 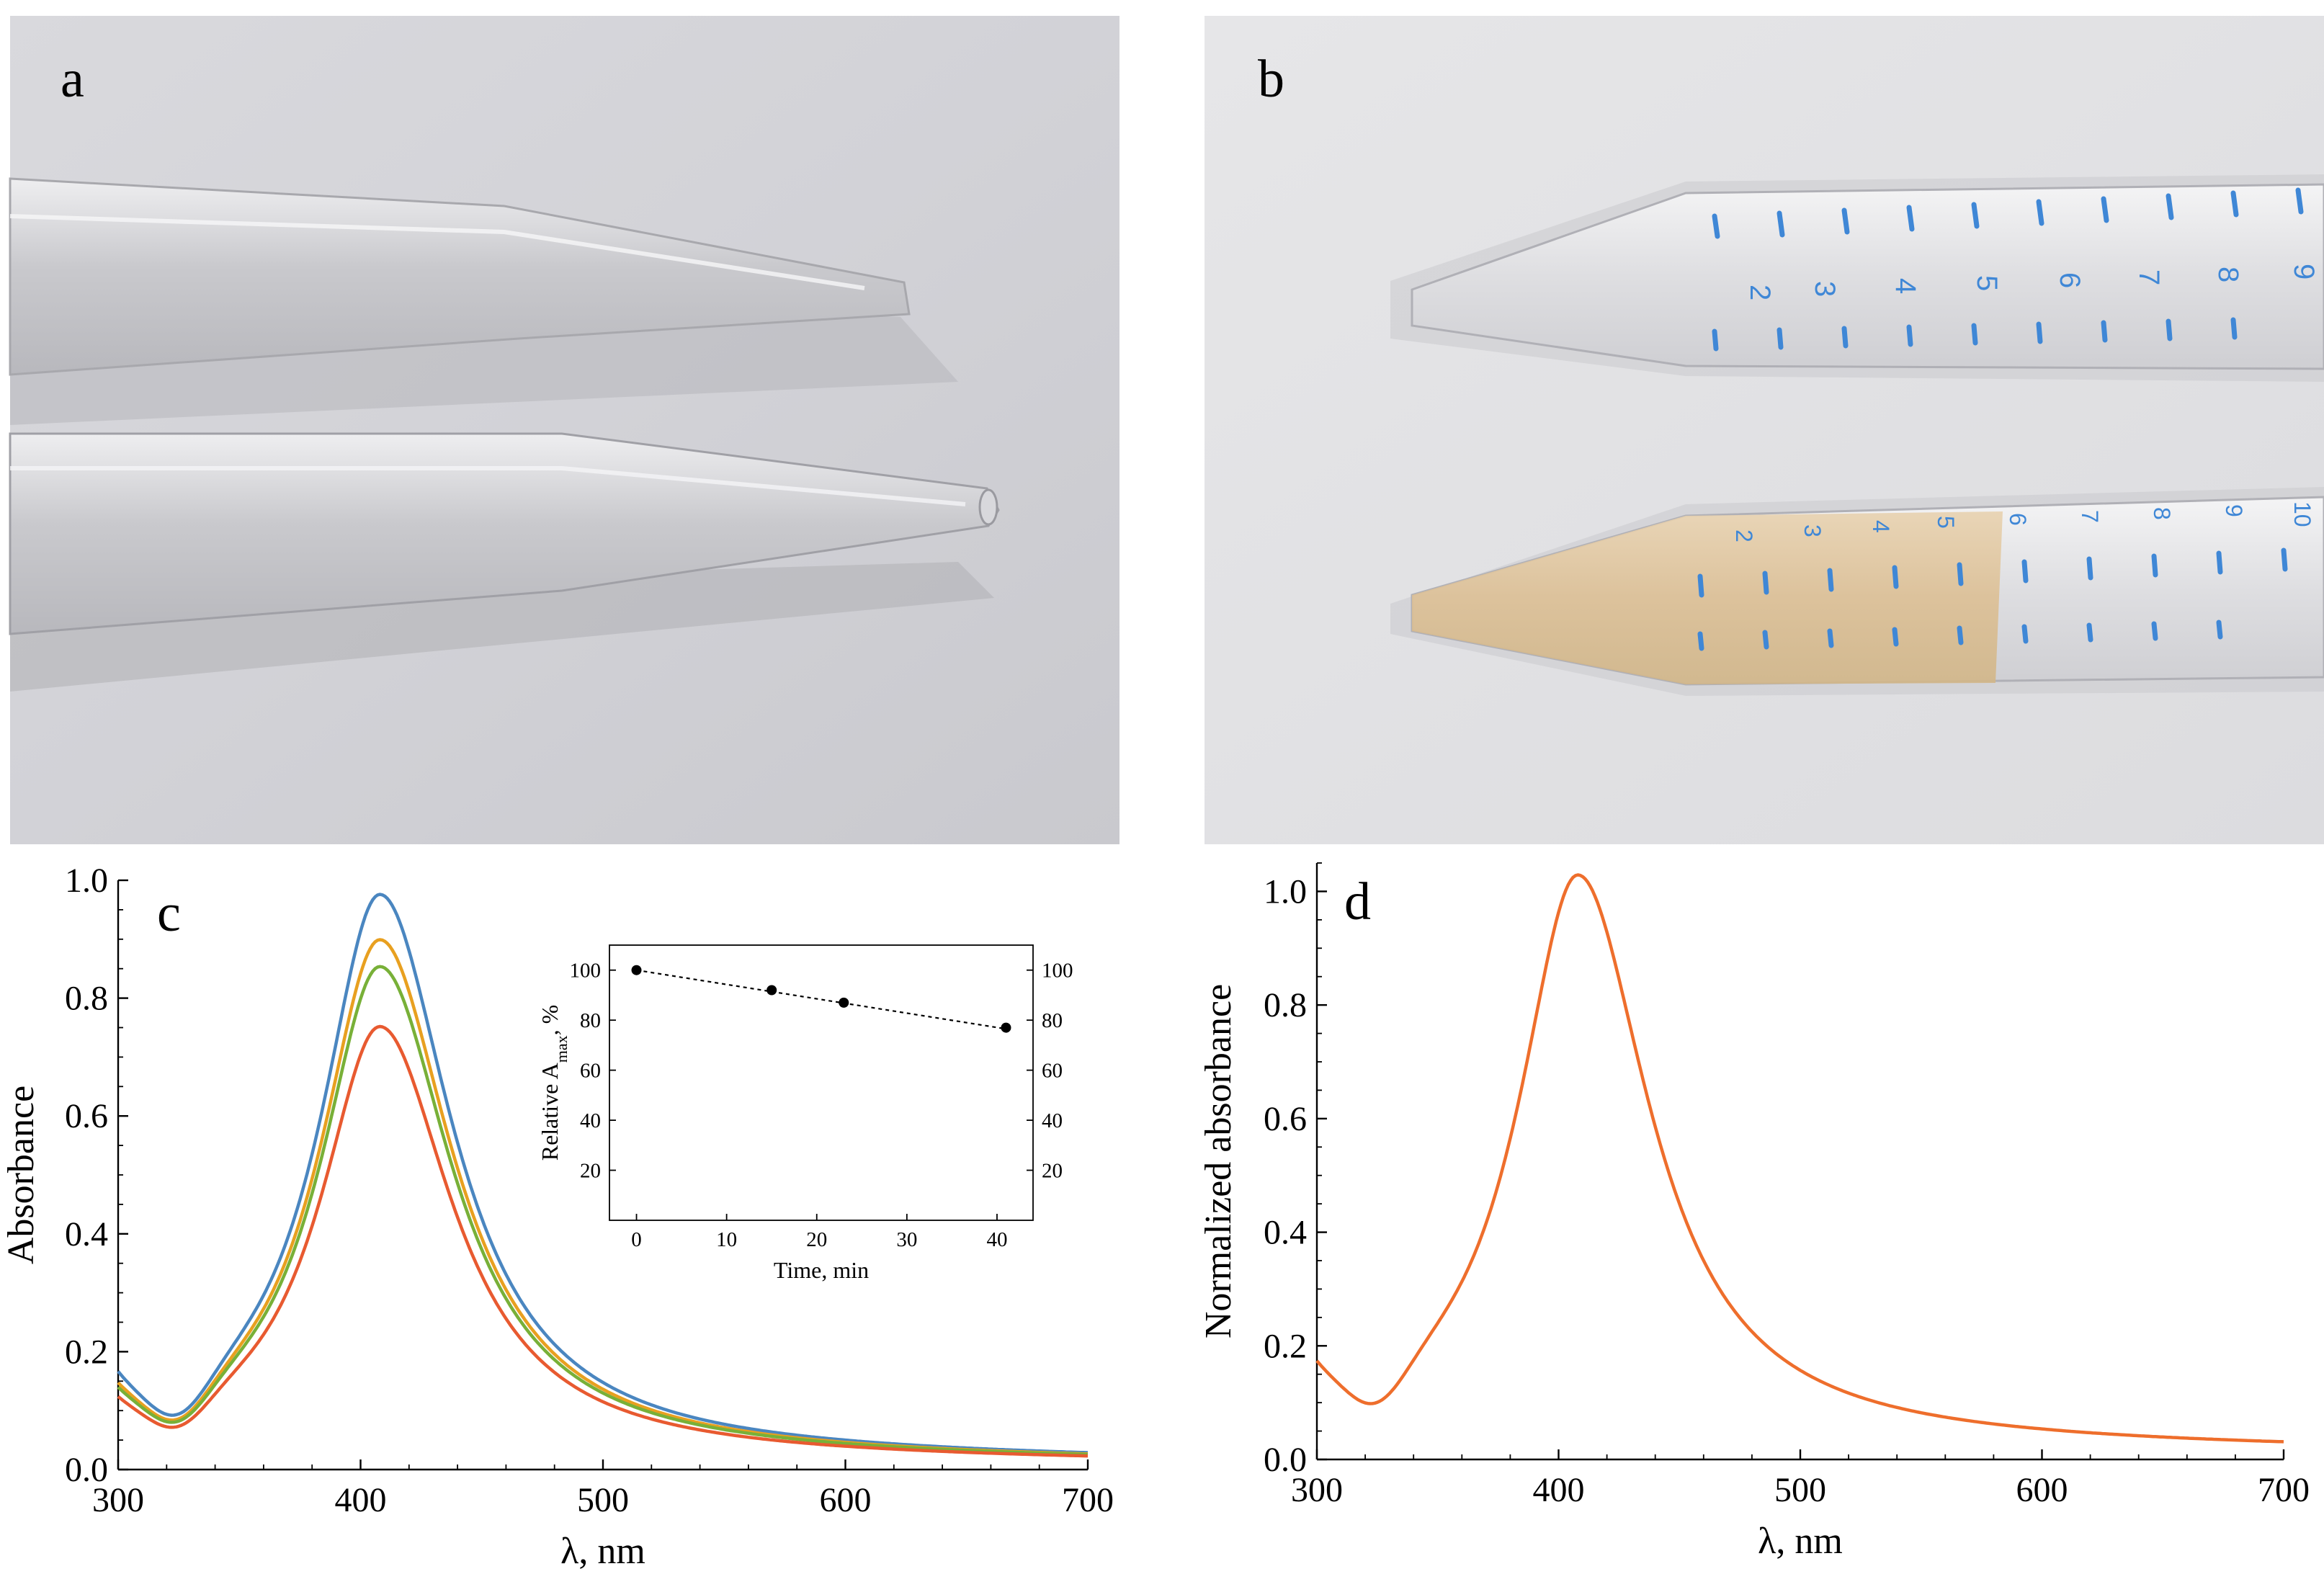 I want to click on tube-lower-orange-solution, so click(x=1707, y=597).